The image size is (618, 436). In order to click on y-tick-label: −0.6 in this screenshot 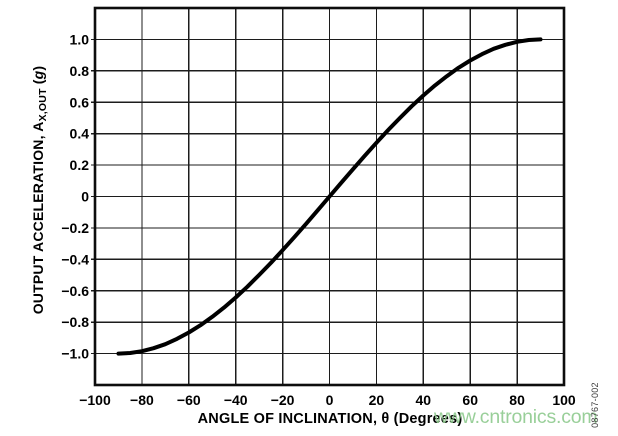, I will do `click(75, 291)`.